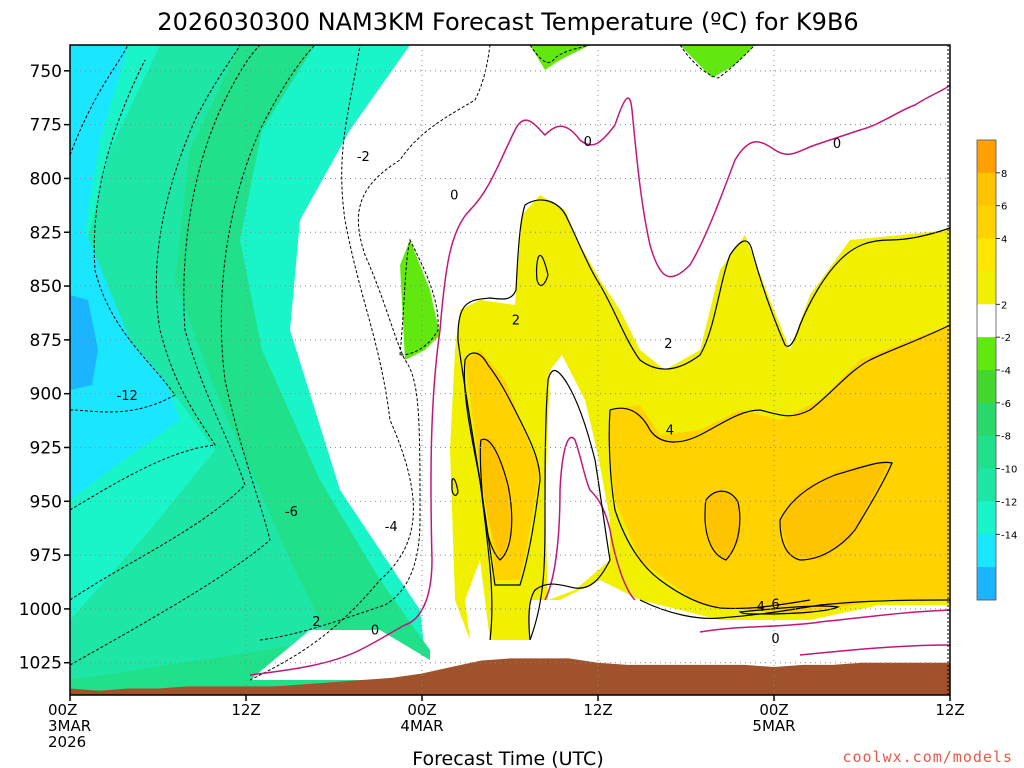  I want to click on y-tick-label: 825, so click(46, 233).